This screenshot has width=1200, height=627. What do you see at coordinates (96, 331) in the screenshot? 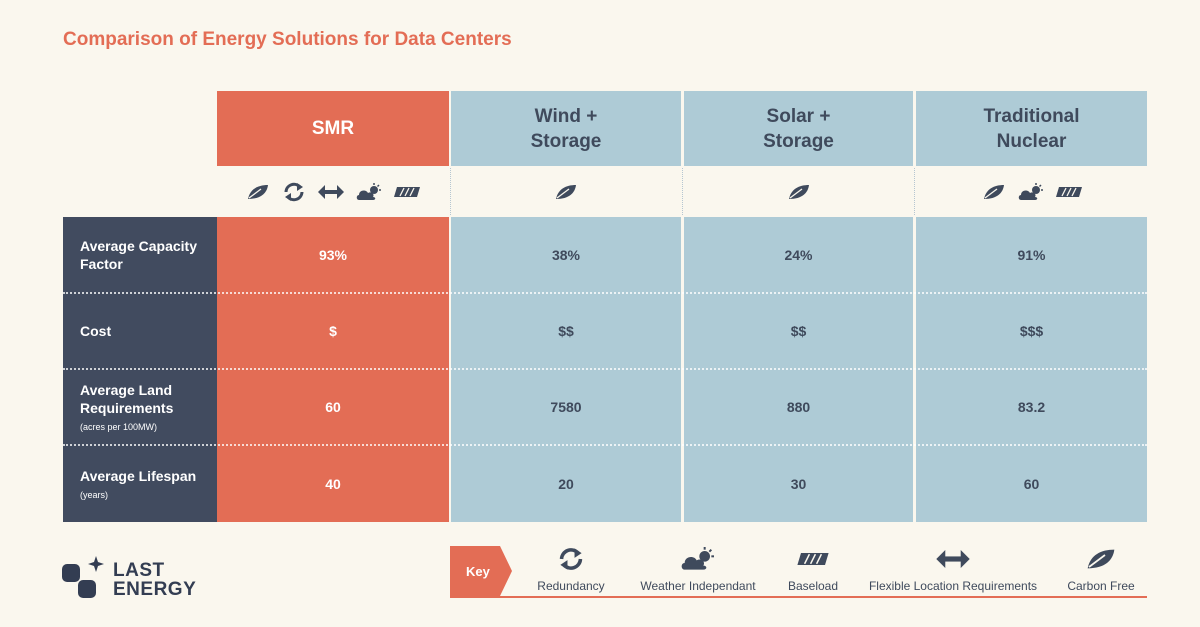
I see `row-label-text: Cost` at bounding box center [96, 331].